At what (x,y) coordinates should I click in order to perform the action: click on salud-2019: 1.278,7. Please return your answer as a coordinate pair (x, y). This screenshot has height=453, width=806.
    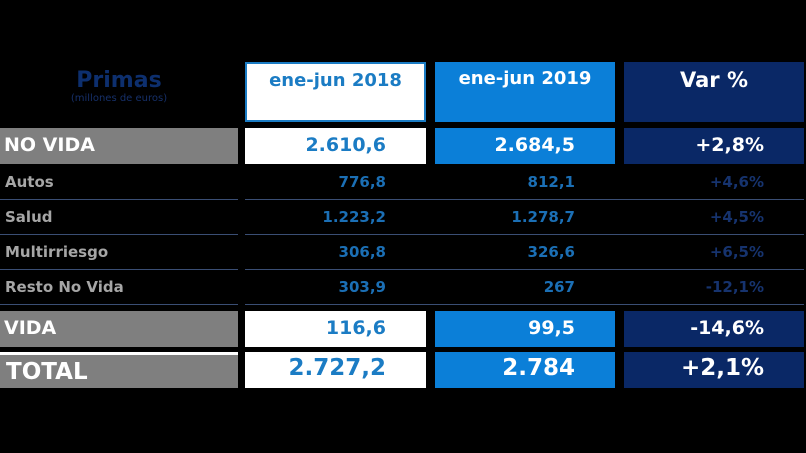
    Looking at the image, I should click on (543, 217).